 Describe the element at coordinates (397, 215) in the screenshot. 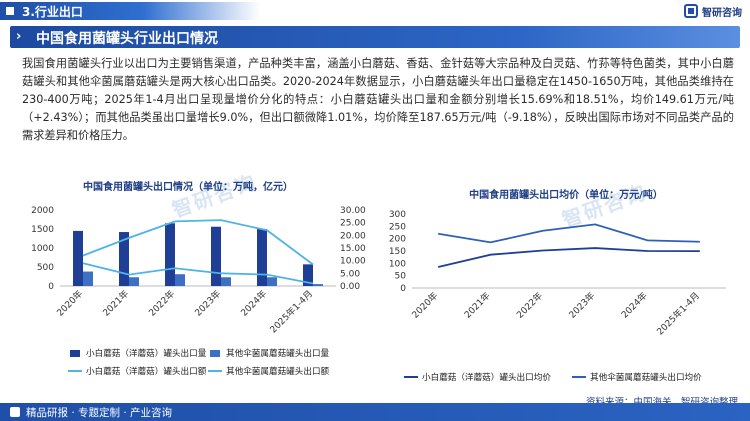

I see `y-tick-label: 300` at that location.